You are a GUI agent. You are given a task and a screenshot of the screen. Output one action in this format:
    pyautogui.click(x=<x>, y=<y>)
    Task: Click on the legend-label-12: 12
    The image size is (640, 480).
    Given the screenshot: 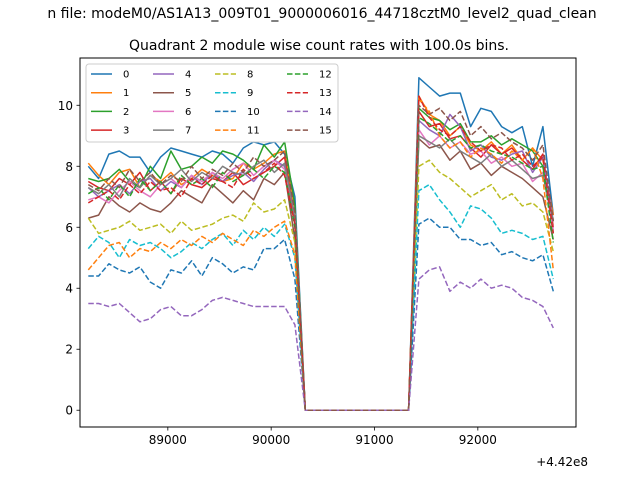 What is the action you would take?
    pyautogui.click(x=325, y=75)
    